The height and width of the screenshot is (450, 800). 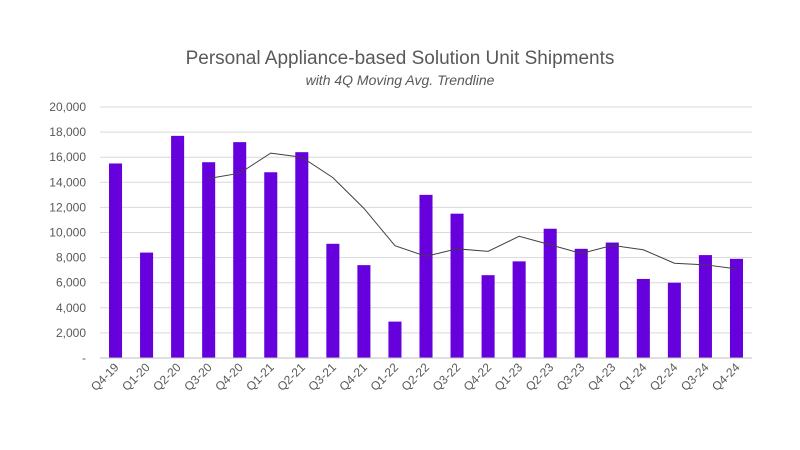 I want to click on x-tick-label: Q3-20, so click(x=198, y=377).